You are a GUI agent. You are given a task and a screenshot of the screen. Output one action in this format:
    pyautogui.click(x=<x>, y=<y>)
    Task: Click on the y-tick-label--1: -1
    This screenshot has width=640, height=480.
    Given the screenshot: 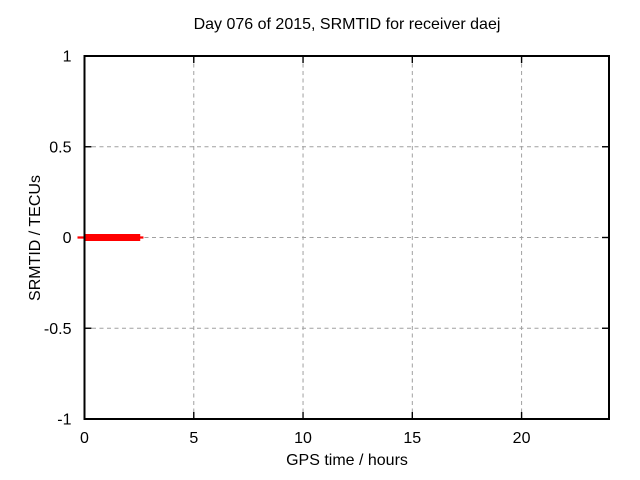 What is the action you would take?
    pyautogui.click(x=64, y=420)
    